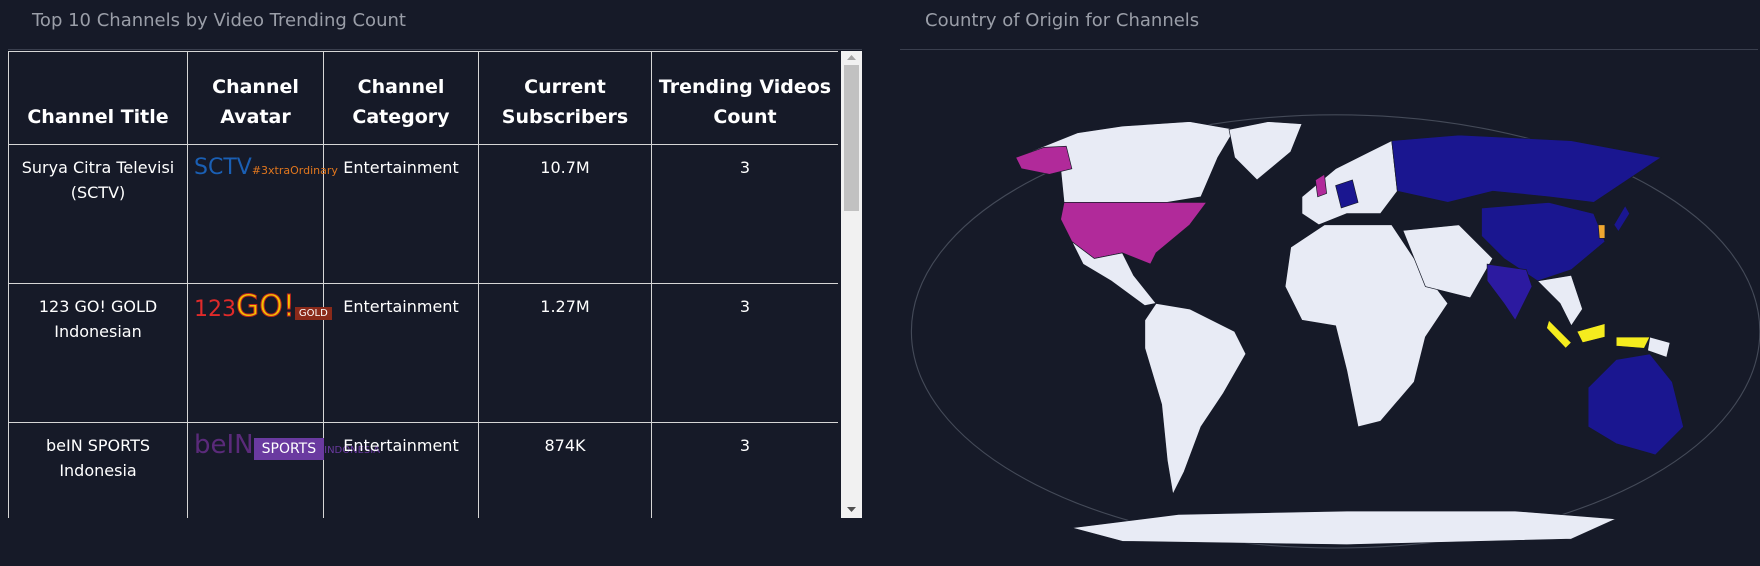 The height and width of the screenshot is (566, 1760). Describe the element at coordinates (283, 470) in the screenshot. I see `channel-avatar: beIN SPORTS INDONESIA` at that location.